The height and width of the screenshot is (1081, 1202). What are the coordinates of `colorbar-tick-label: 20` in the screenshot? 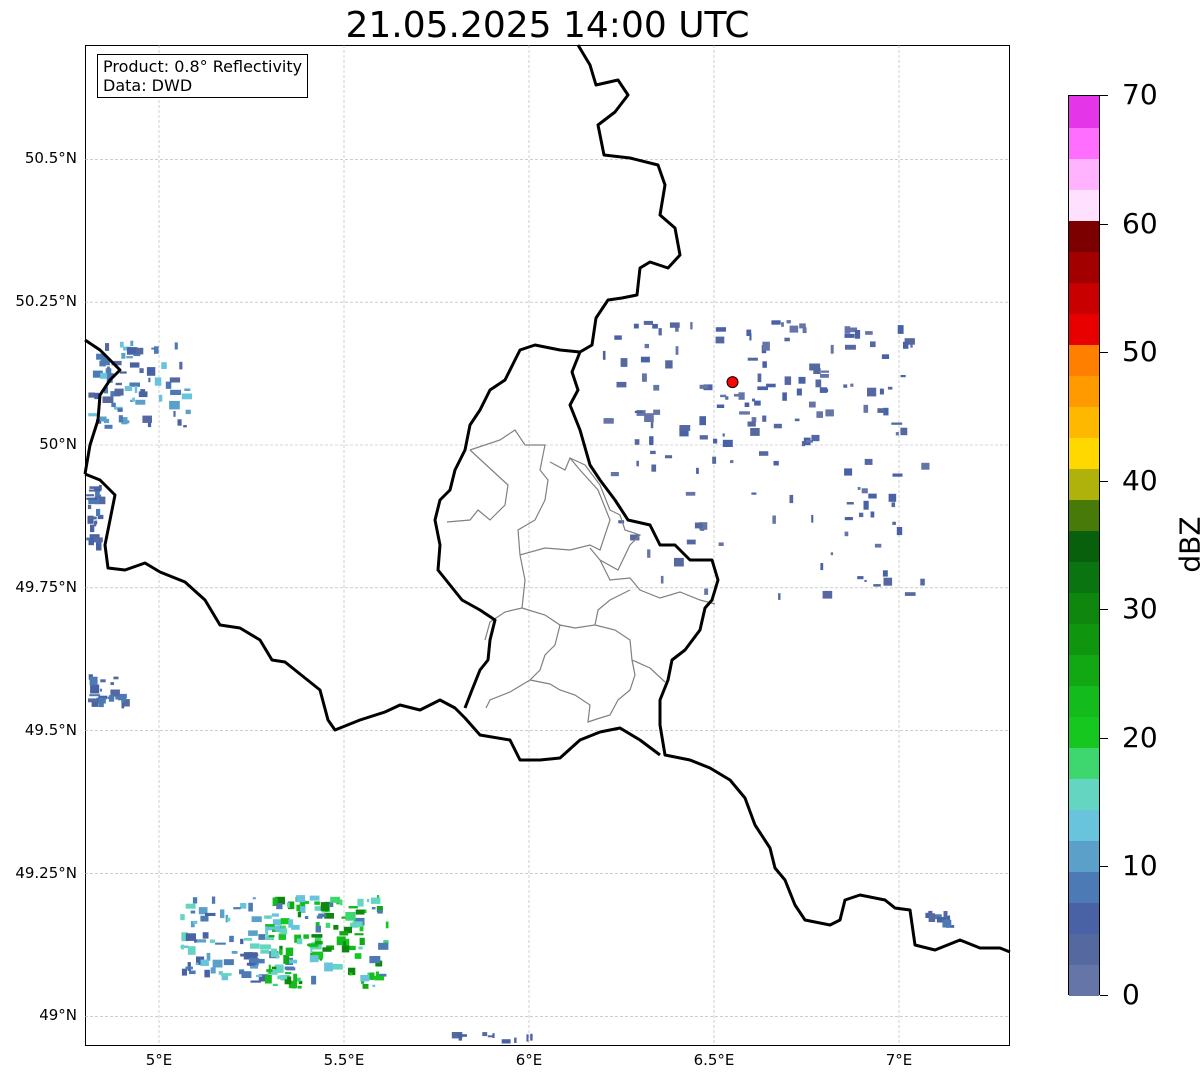 It's located at (1140, 737).